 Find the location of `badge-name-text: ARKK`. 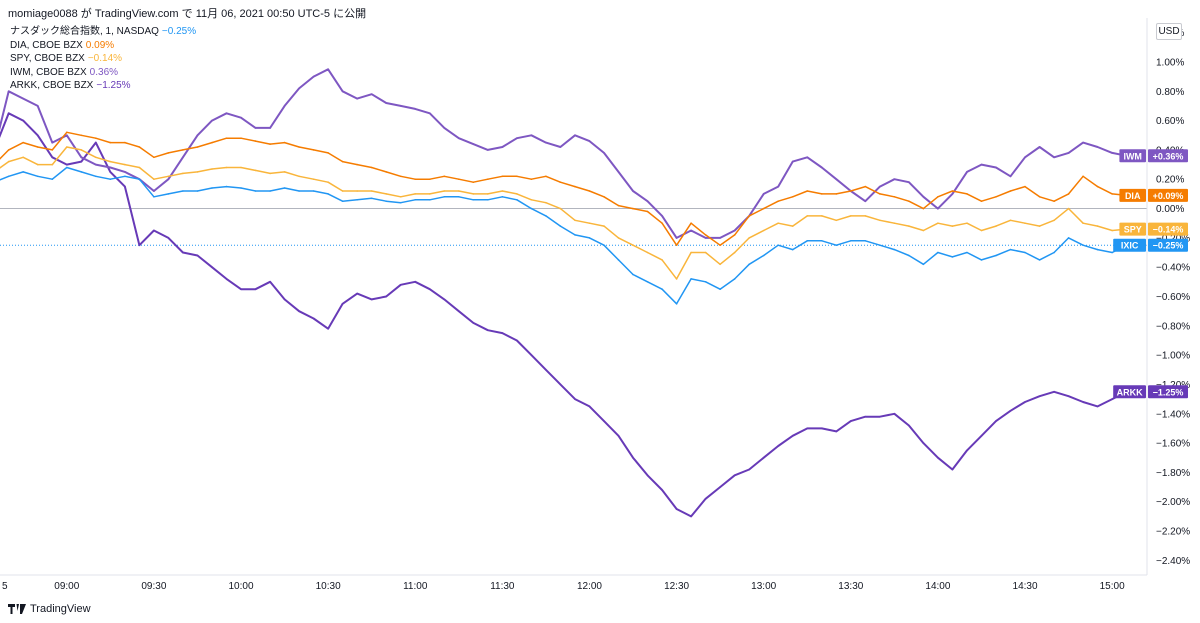

badge-name-text: ARKK is located at coordinates (1130, 392).